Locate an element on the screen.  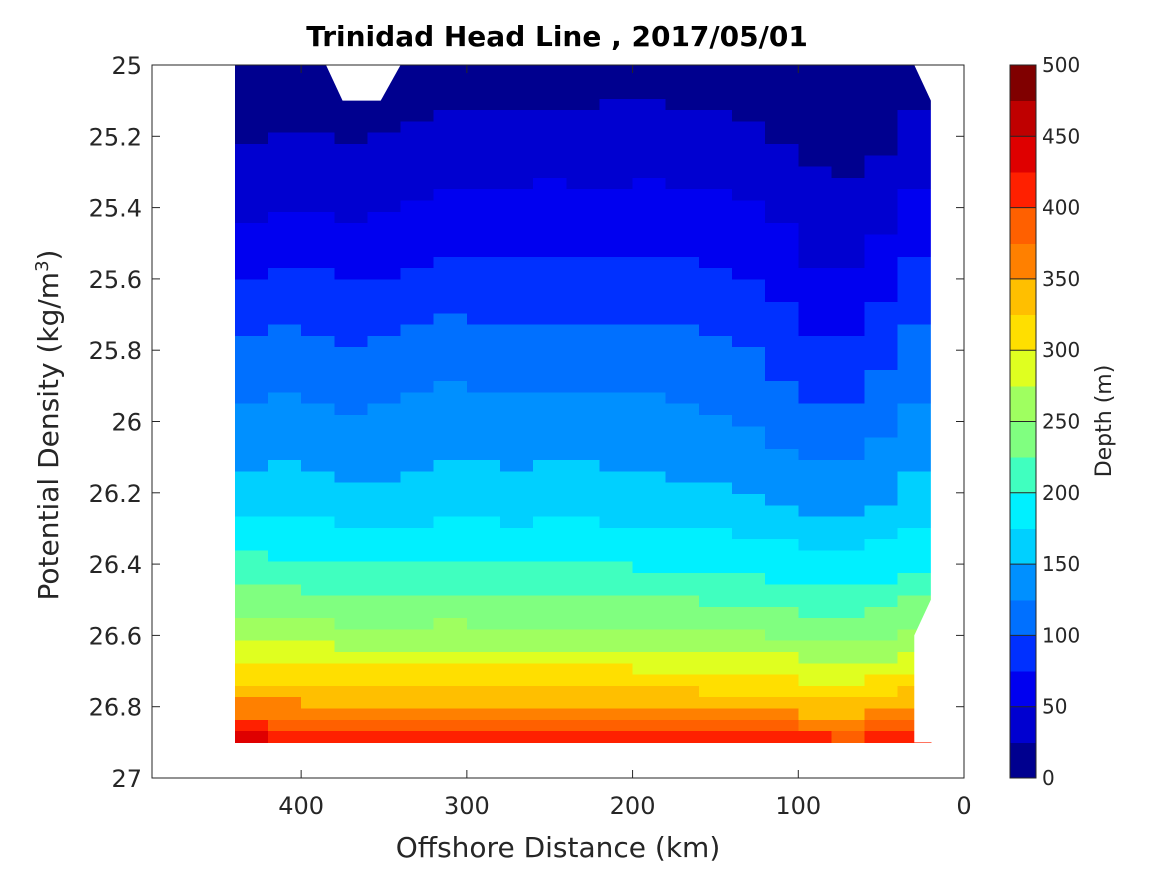
colorbar-band is located at coordinates (1023, 190).